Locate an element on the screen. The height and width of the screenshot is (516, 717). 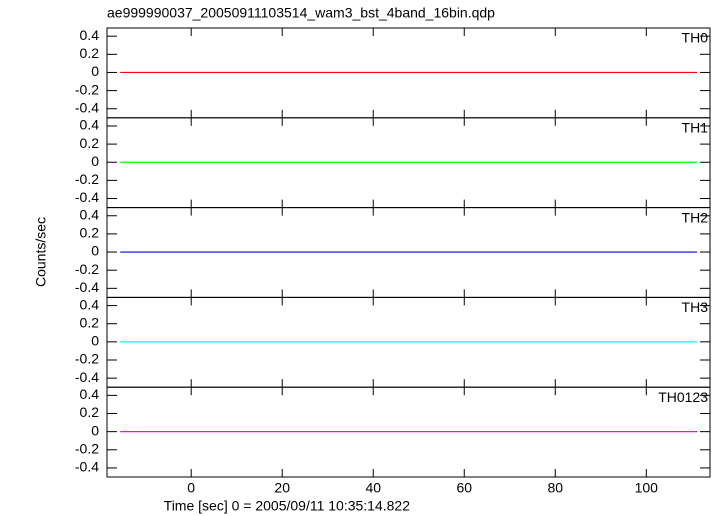
x-tick-label: 20 is located at coordinates (282, 488).